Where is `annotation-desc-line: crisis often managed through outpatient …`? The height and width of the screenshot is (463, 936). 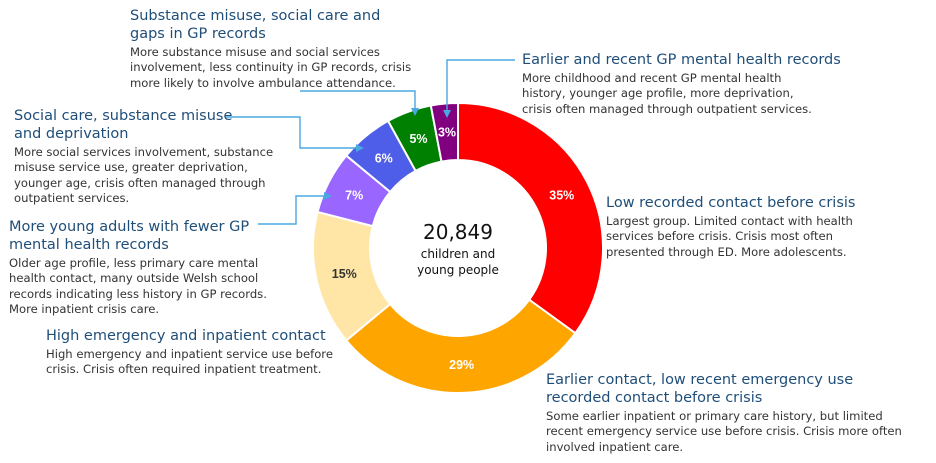
annotation-desc-line: crisis often managed through outpatient … is located at coordinates (667, 108).